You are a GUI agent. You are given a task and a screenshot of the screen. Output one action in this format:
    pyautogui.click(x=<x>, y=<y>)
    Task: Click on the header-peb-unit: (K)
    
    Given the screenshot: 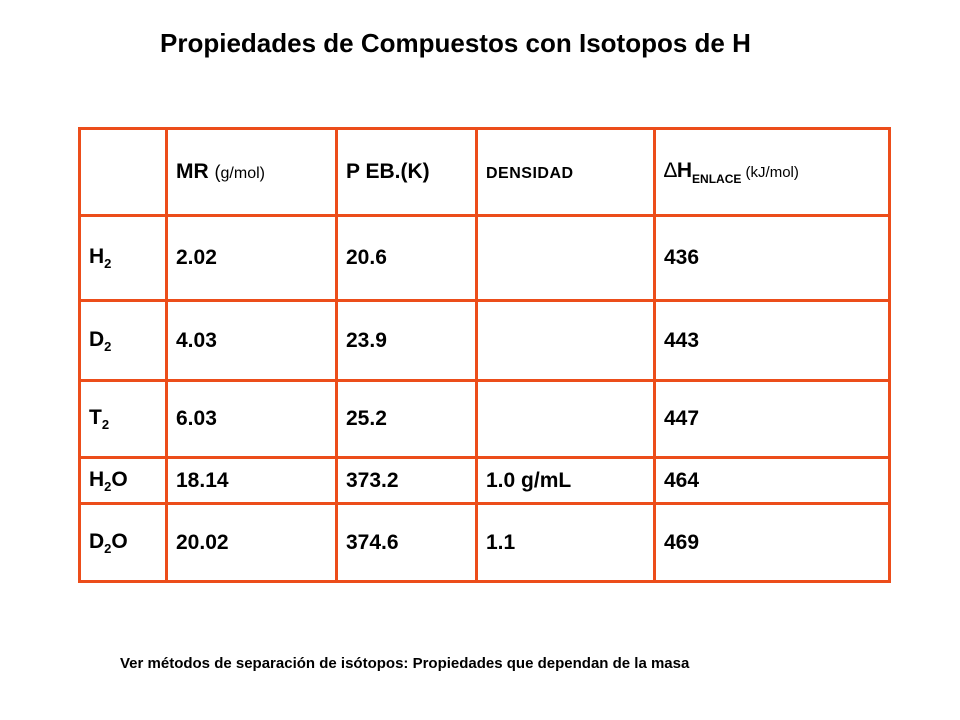 What is the action you would take?
    pyautogui.click(x=415, y=171)
    